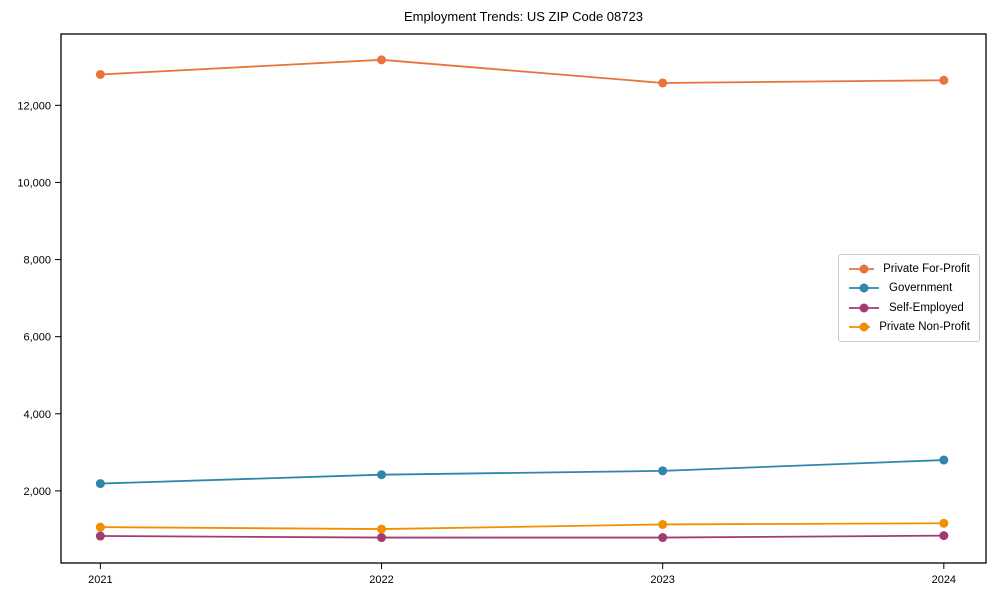  I want to click on legend-label: Private For-Profit, so click(926, 269).